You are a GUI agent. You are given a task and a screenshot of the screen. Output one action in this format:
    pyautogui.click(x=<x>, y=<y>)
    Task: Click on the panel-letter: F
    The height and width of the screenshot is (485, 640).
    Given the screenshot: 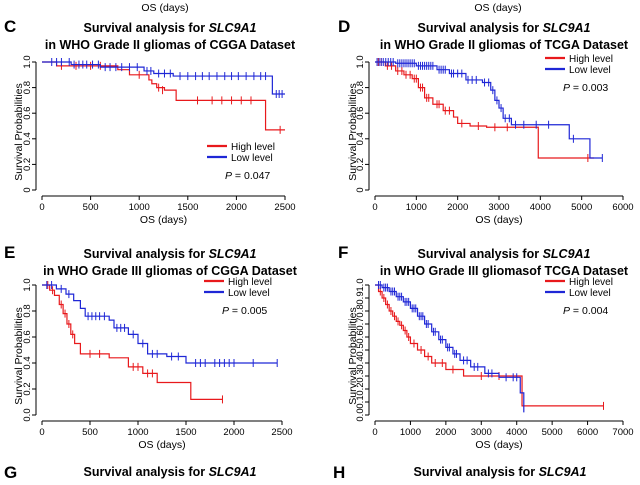 What is the action you would take?
    pyautogui.click(x=343, y=252)
    